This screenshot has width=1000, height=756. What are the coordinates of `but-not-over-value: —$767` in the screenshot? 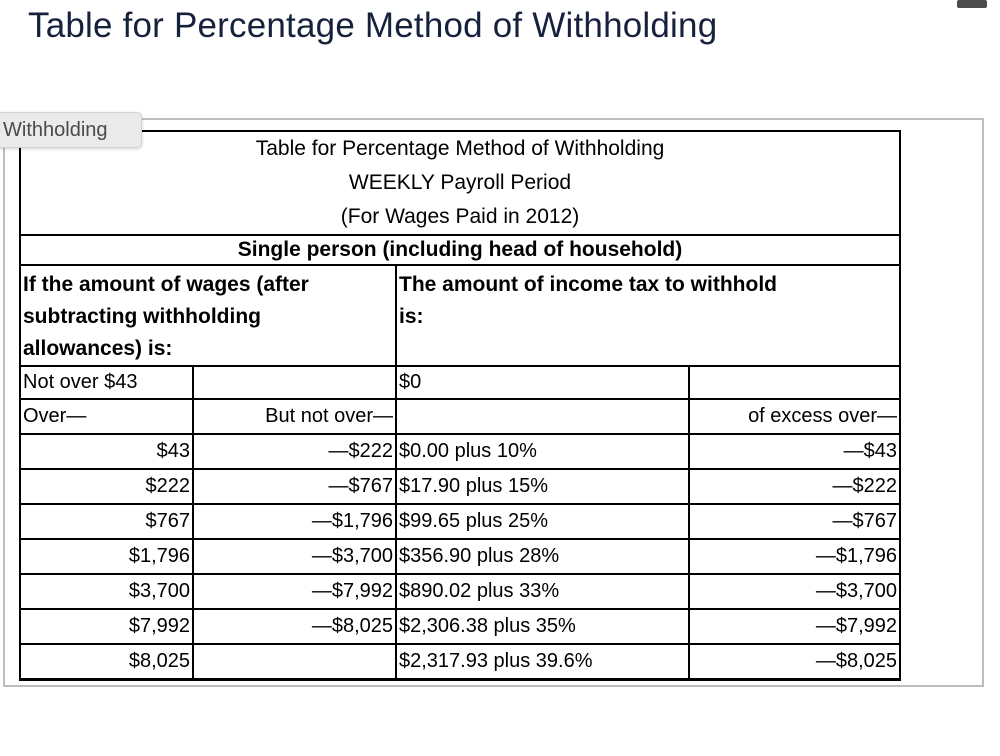 It's located at (294, 486).